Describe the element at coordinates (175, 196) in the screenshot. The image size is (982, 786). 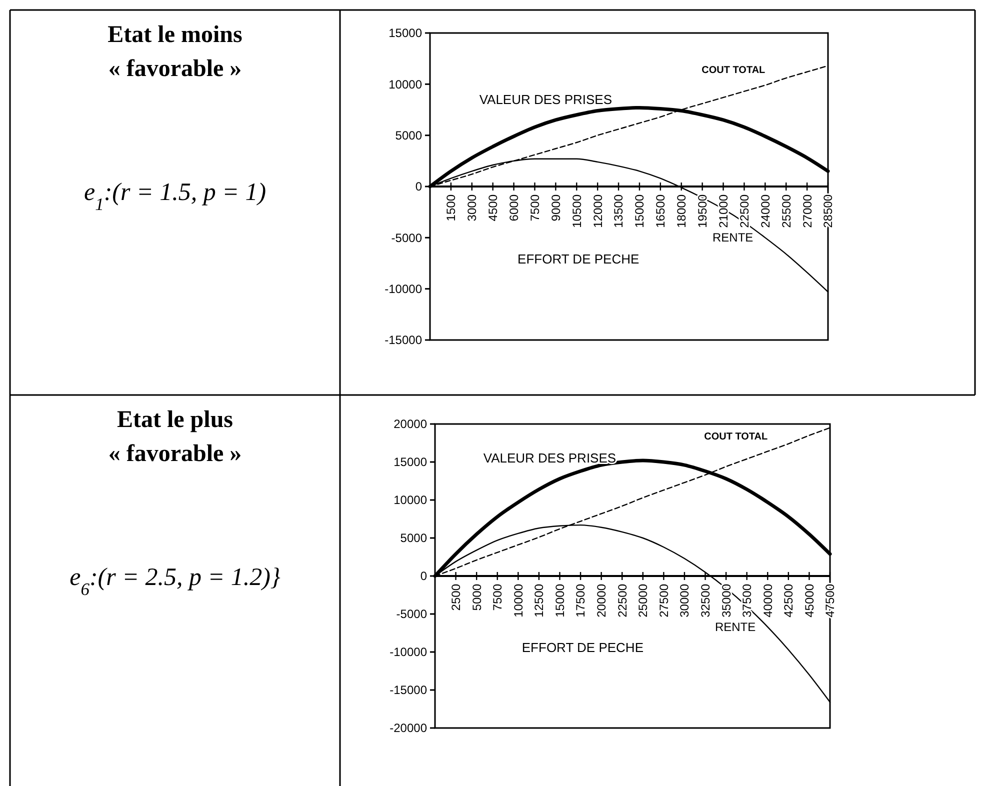
I see `text: e$_{1}$:(r = 1.5, p = 1)` at that location.